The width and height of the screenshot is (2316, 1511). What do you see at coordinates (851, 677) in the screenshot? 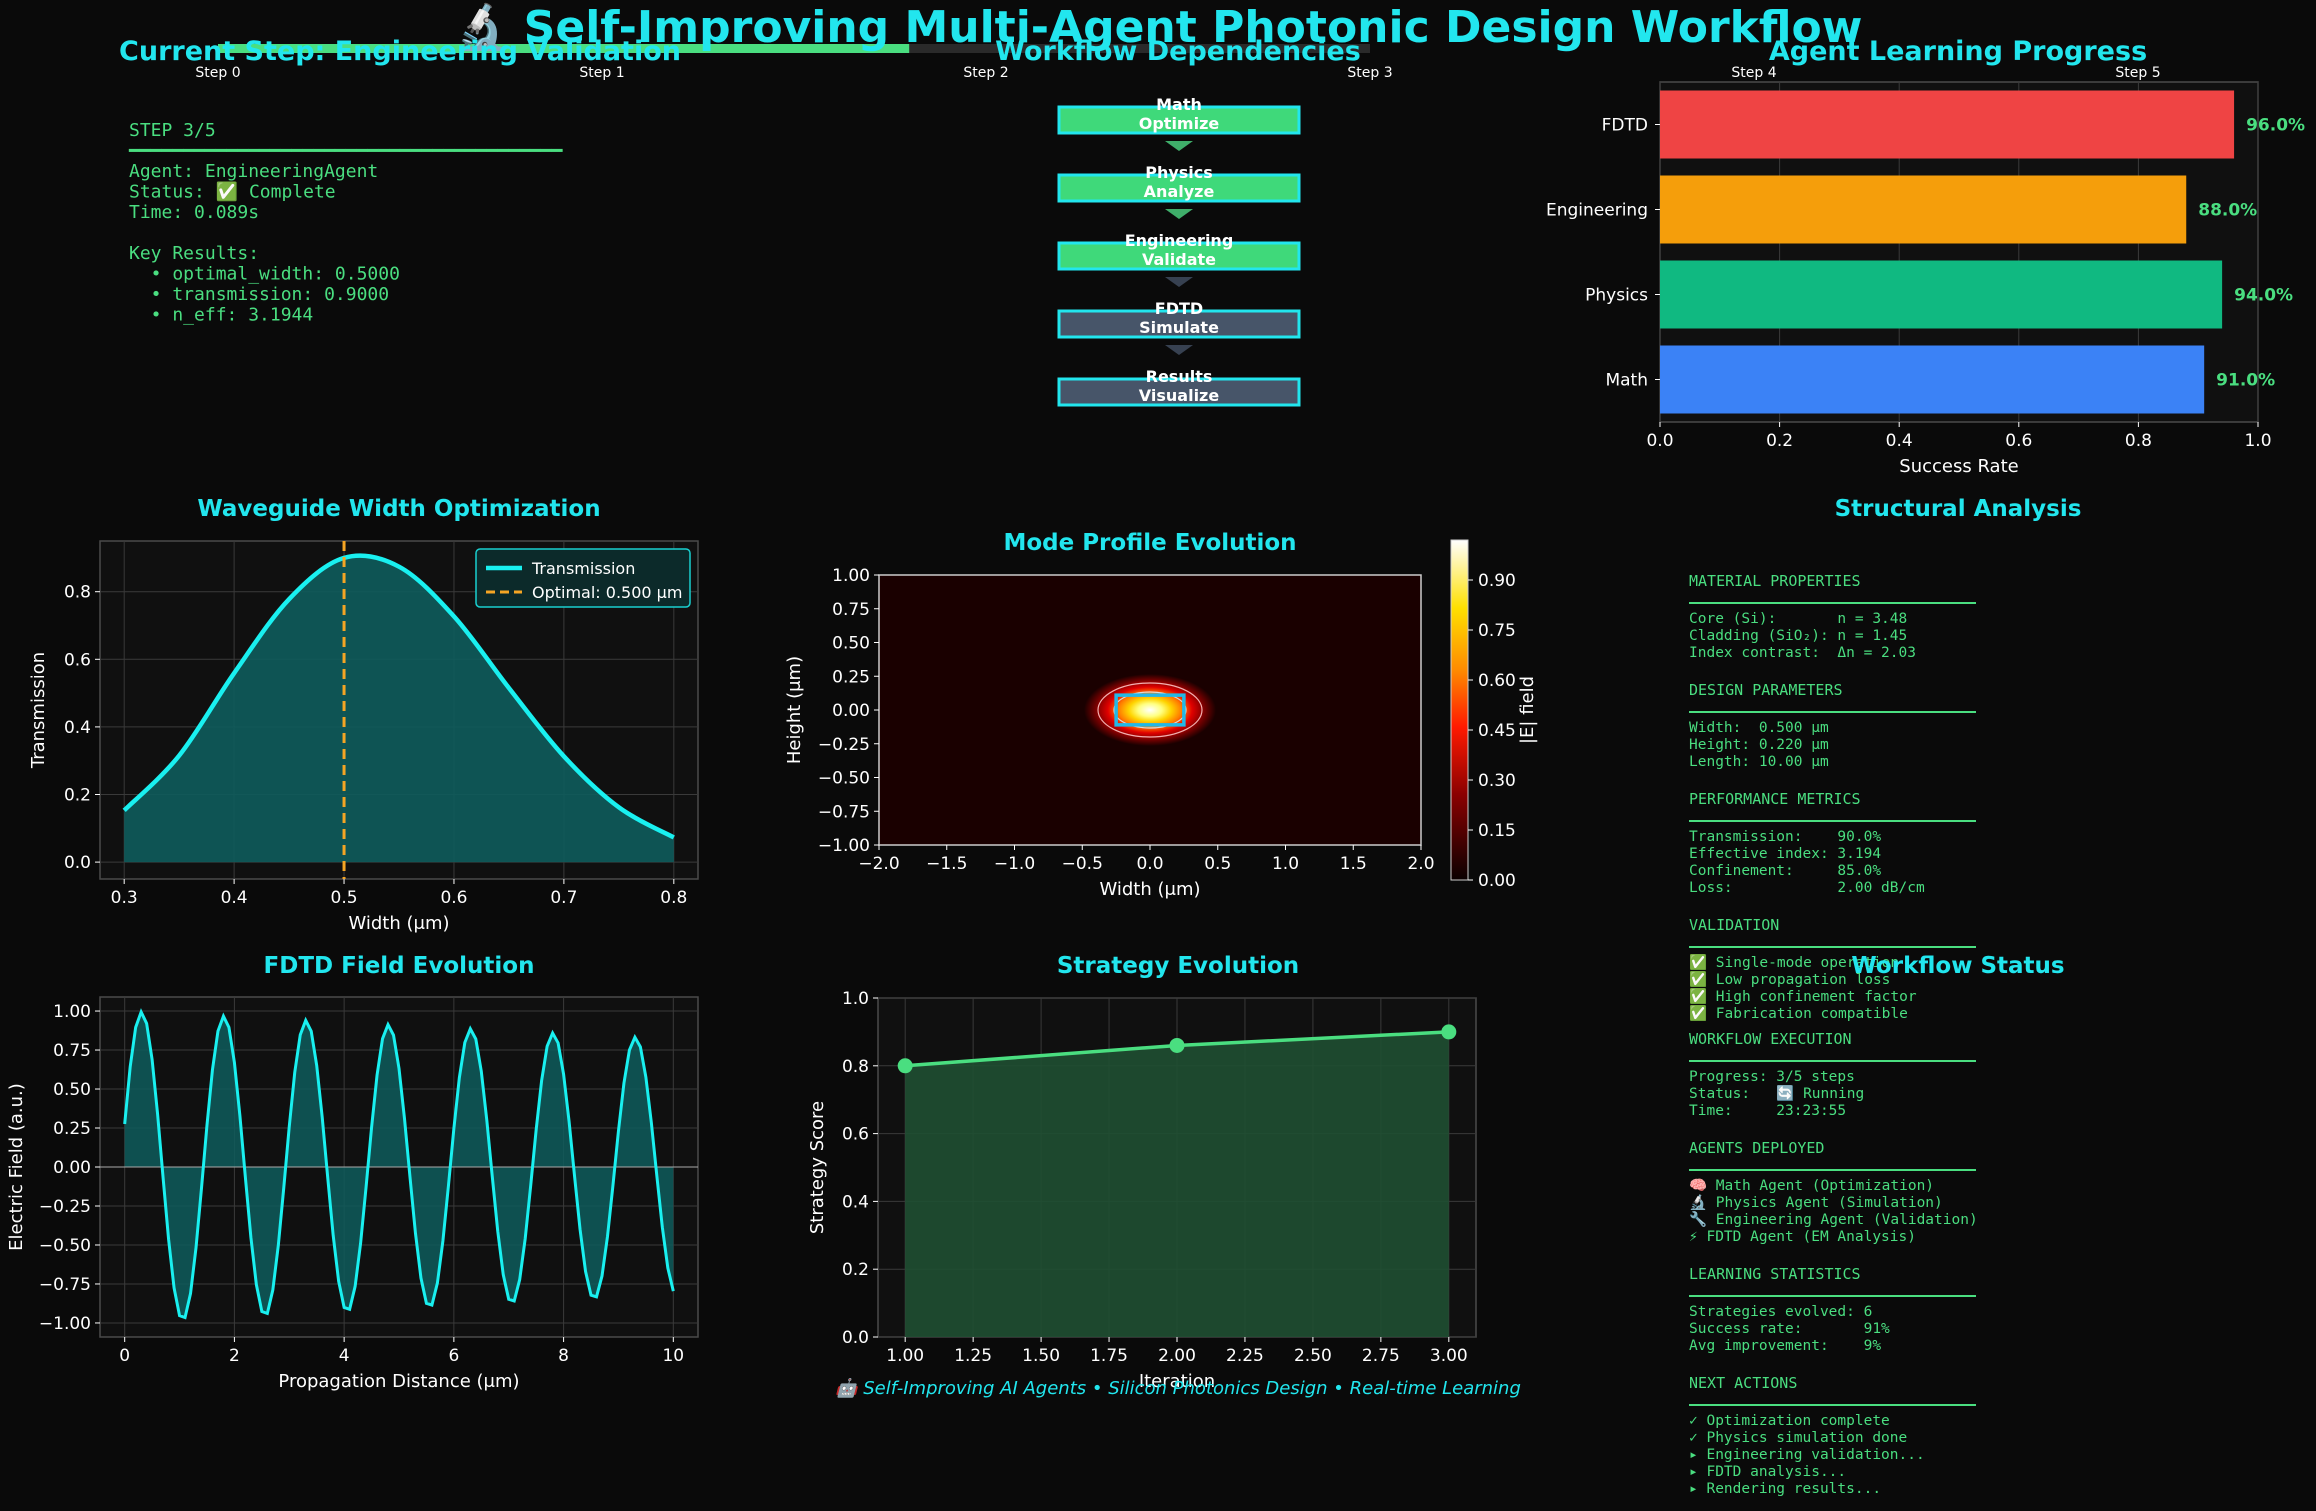
I see `mode-ytick-label: 0.25` at bounding box center [851, 677].